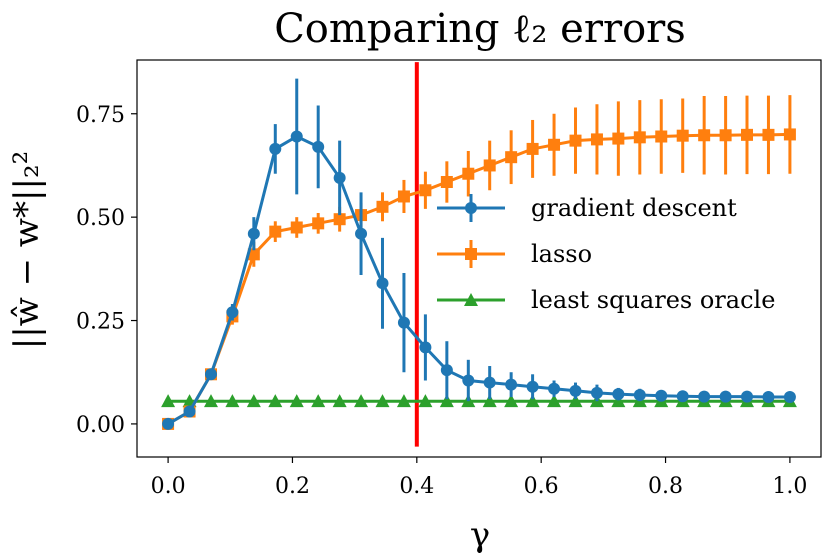 The width and height of the screenshot is (831, 558). Describe the element at coordinates (665, 486) in the screenshot. I see `x-tick-label: 0.8` at that location.